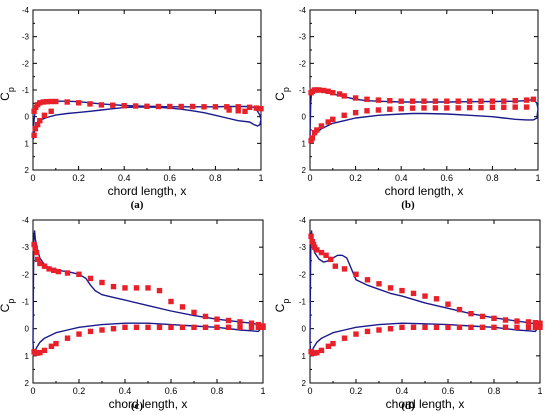  What do you see at coordinates (27, 143) in the screenshot?
I see `y-tick-label-a: 1` at bounding box center [27, 143].